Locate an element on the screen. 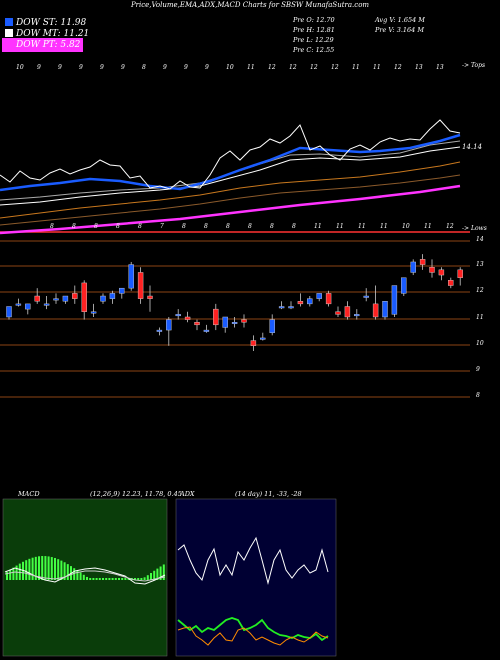  macd-params: (12,26,9) 12.23, 11.78, 0.45 is located at coordinates (136, 494).